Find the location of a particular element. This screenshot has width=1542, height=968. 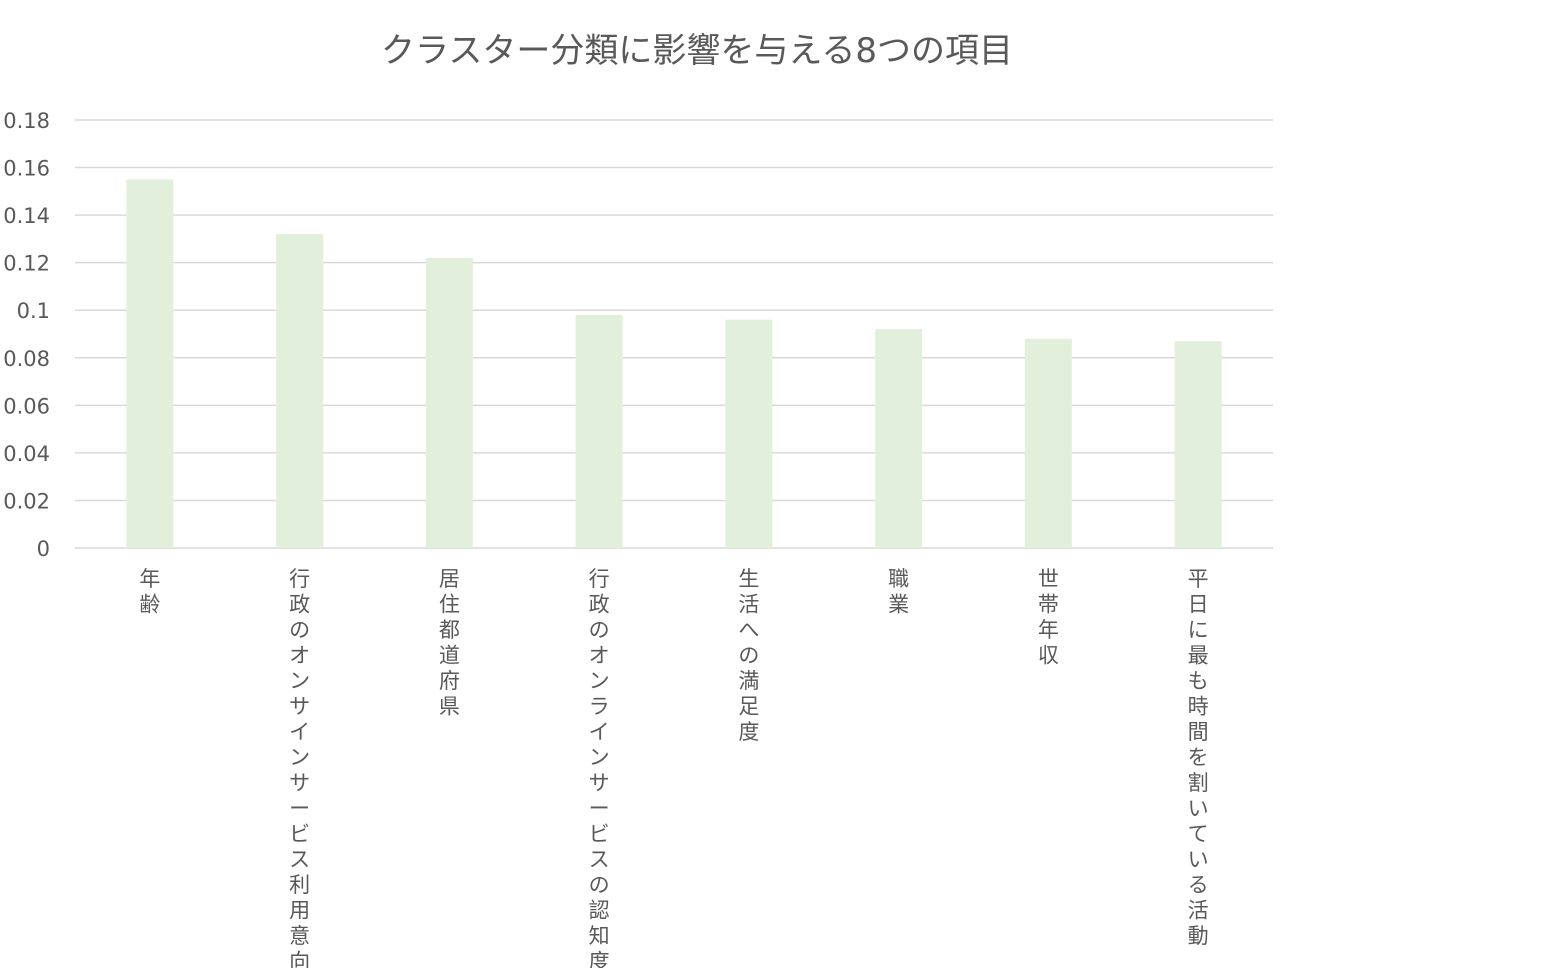

x-category-label: 居住都道府県 is located at coordinates (449, 643).